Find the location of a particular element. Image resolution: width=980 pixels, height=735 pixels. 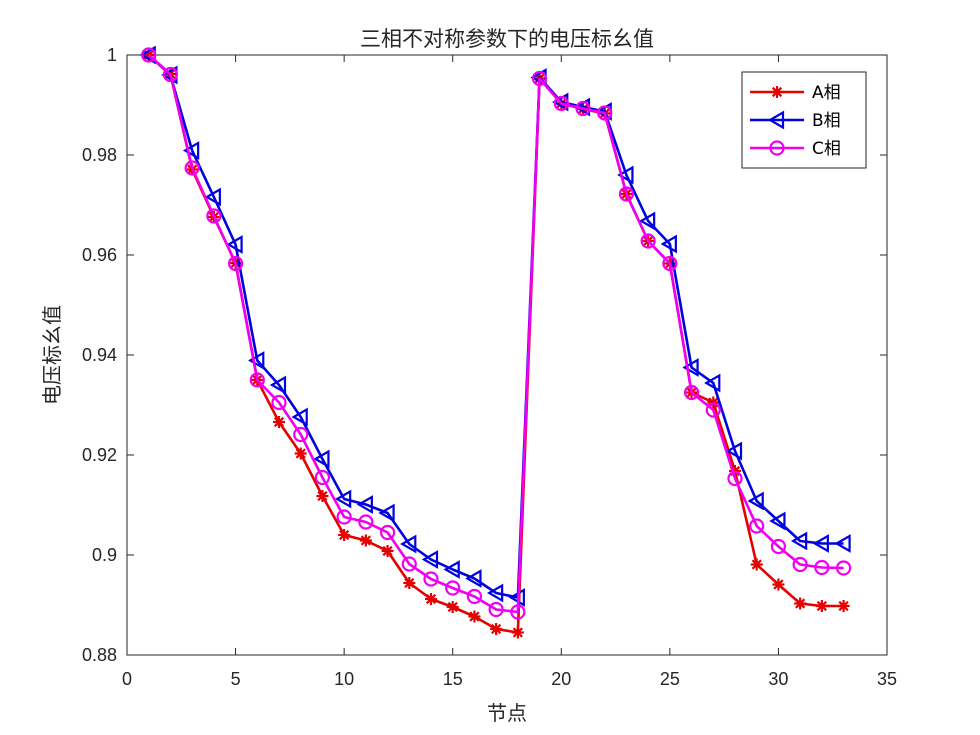

legend-label: B相 is located at coordinates (826, 121).